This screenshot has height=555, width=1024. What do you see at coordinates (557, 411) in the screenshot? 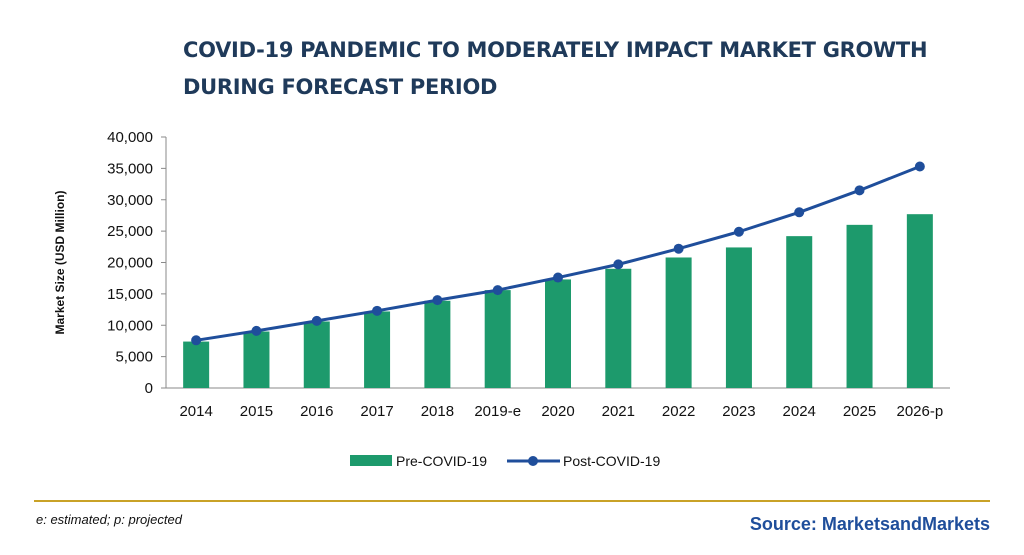
I see `x-tick-label: 2020` at bounding box center [557, 411].